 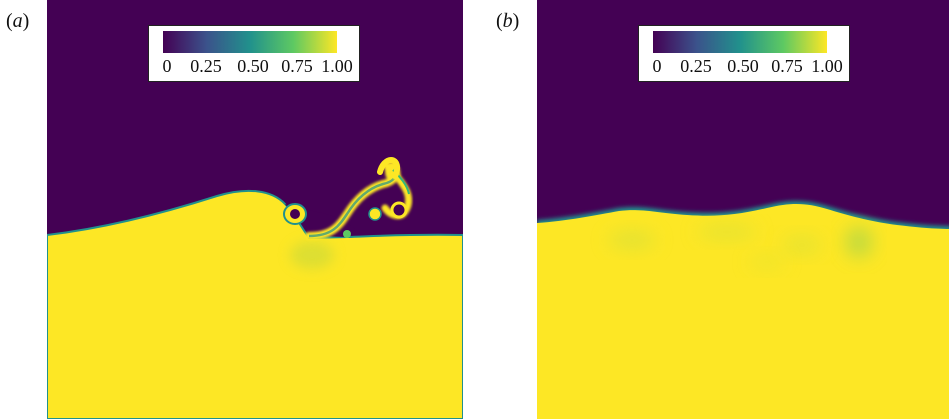 What do you see at coordinates (254, 53) in the screenshot?
I see `panel-a-colorbar: 0 0.25 0.50 0.75 1.00` at bounding box center [254, 53].